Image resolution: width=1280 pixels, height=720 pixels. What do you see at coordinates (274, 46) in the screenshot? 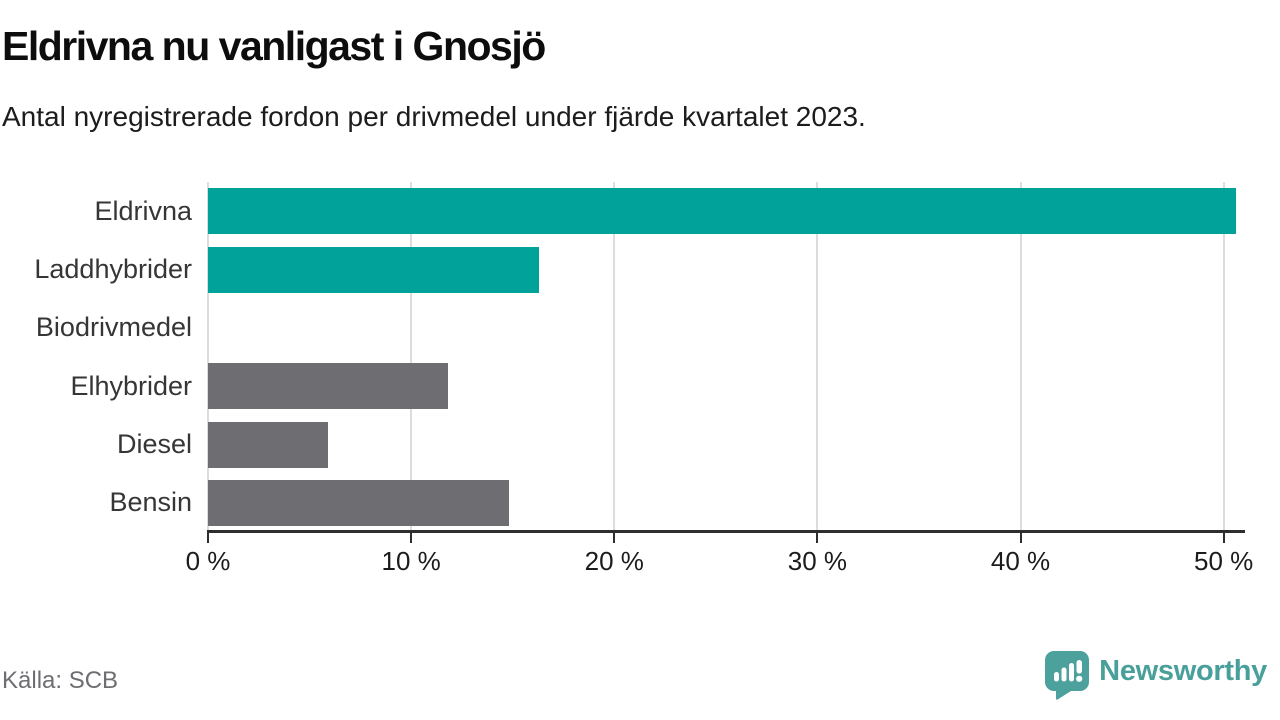
I see `chart-title: Eldrivna nu vanligast i Gnosjö` at bounding box center [274, 46].